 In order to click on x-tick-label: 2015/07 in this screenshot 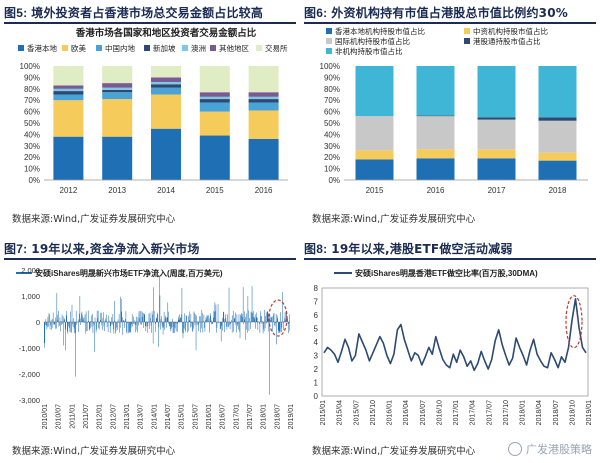, I will do `click(356, 412)`.